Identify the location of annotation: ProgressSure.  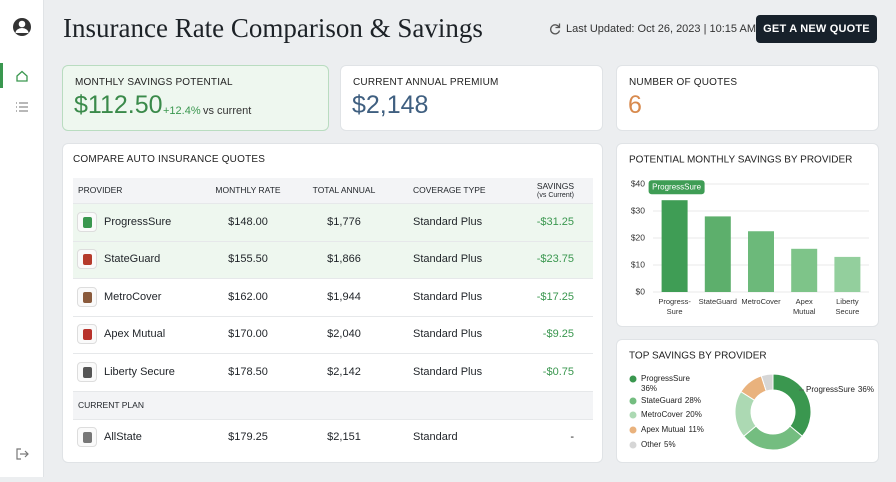
(676, 186).